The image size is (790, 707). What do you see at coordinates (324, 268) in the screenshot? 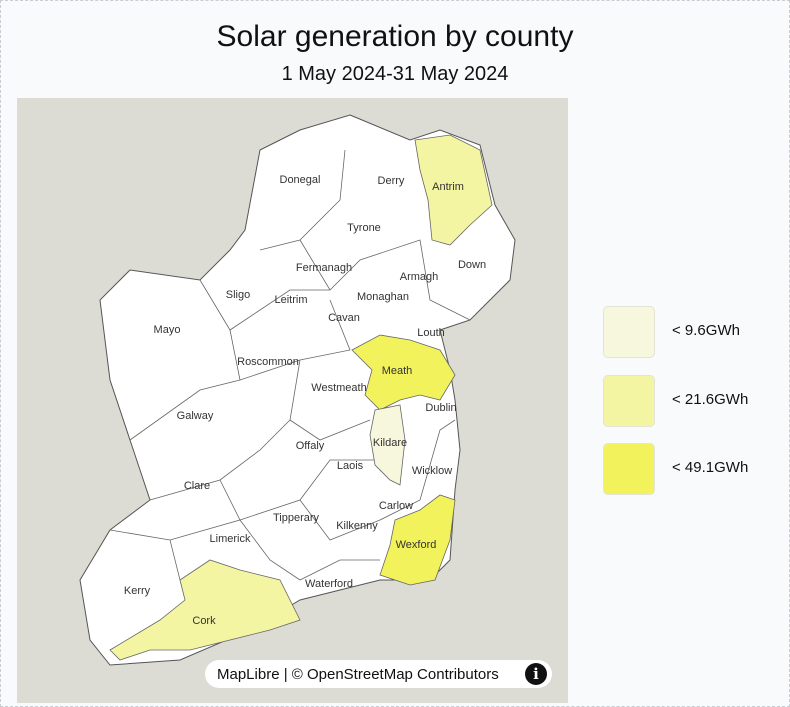
I see `county-label: Fermanagh` at bounding box center [324, 268].